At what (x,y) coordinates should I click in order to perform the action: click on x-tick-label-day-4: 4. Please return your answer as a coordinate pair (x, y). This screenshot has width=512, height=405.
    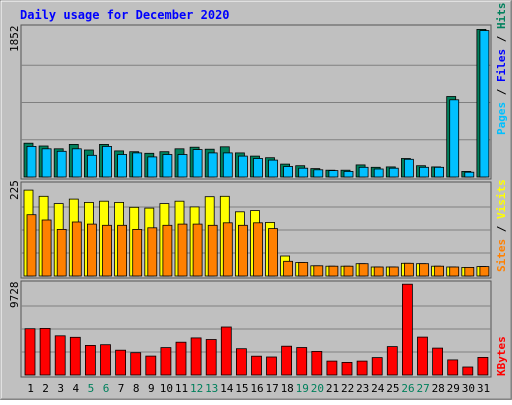
    Looking at the image, I should click on (75, 388).